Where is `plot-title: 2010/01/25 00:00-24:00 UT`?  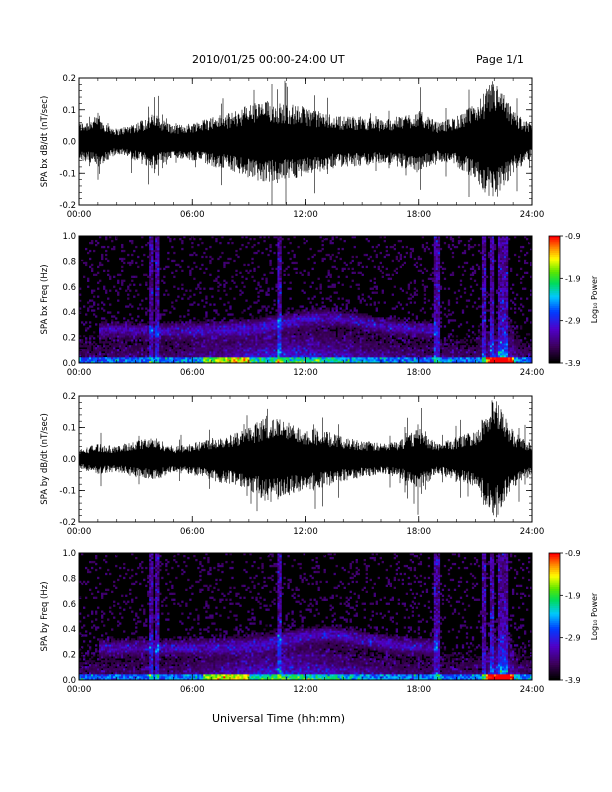
plot-title: 2010/01/25 00:00-24:00 UT is located at coordinates (268, 59).